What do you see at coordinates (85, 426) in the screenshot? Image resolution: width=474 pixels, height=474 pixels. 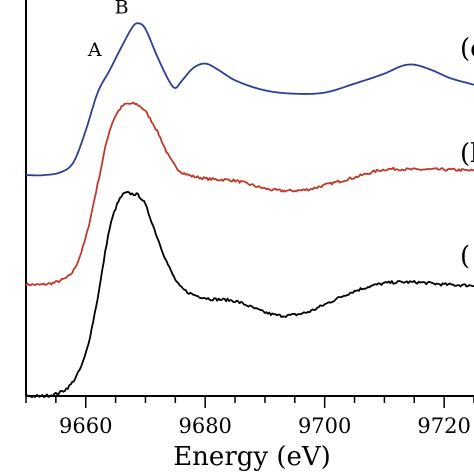 I see `x-tick-label: 9660` at bounding box center [85, 426].